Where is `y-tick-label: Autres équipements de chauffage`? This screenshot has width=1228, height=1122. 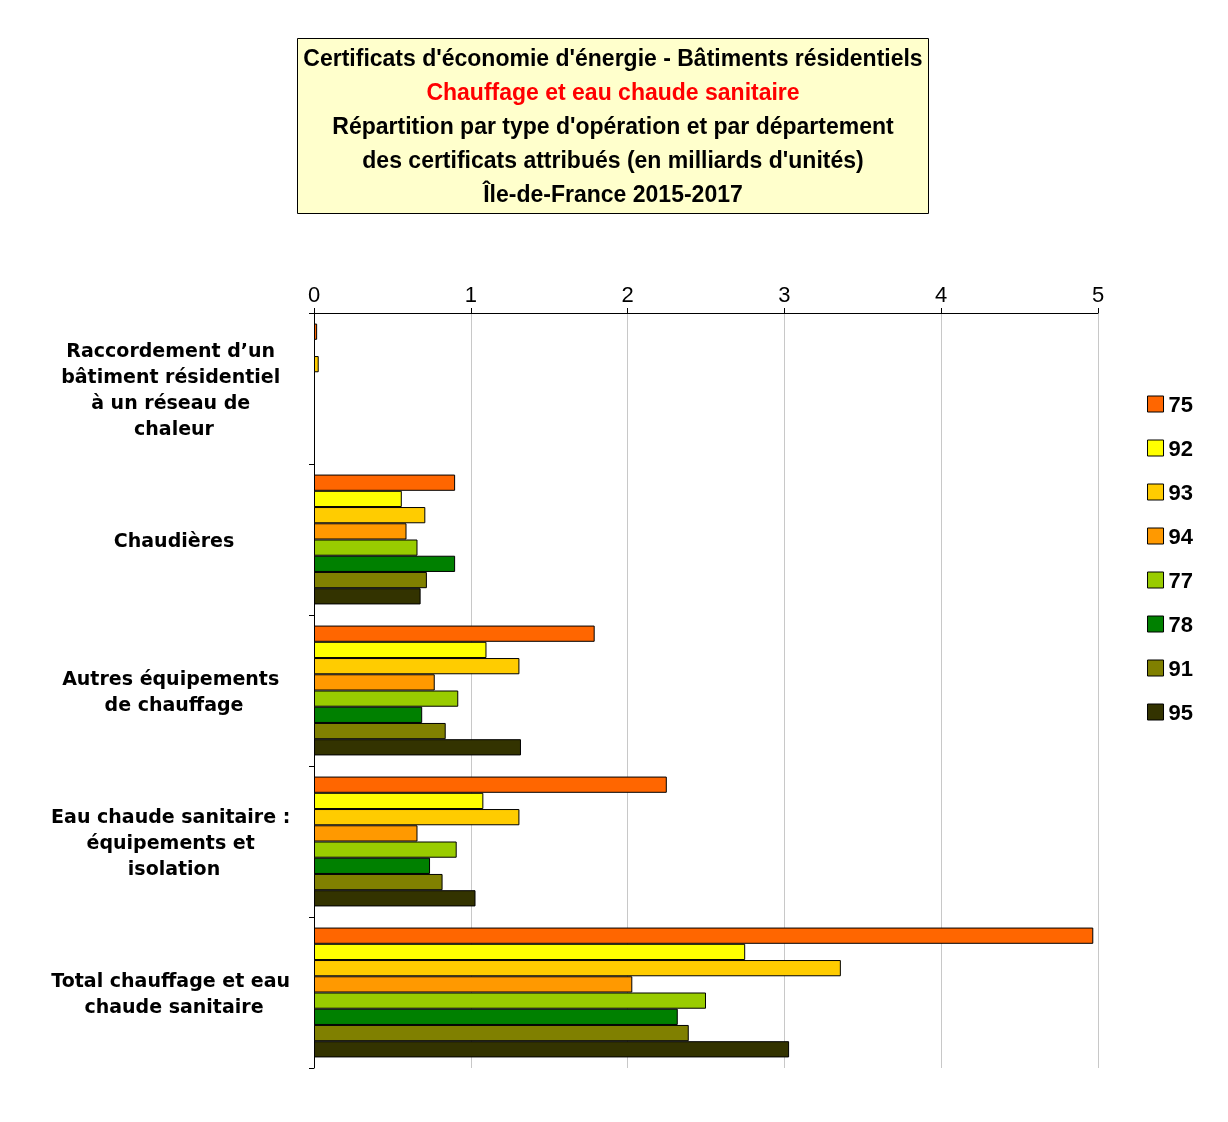
y-tick-label: Autres équipements de chauffage is located at coordinates (174, 690).